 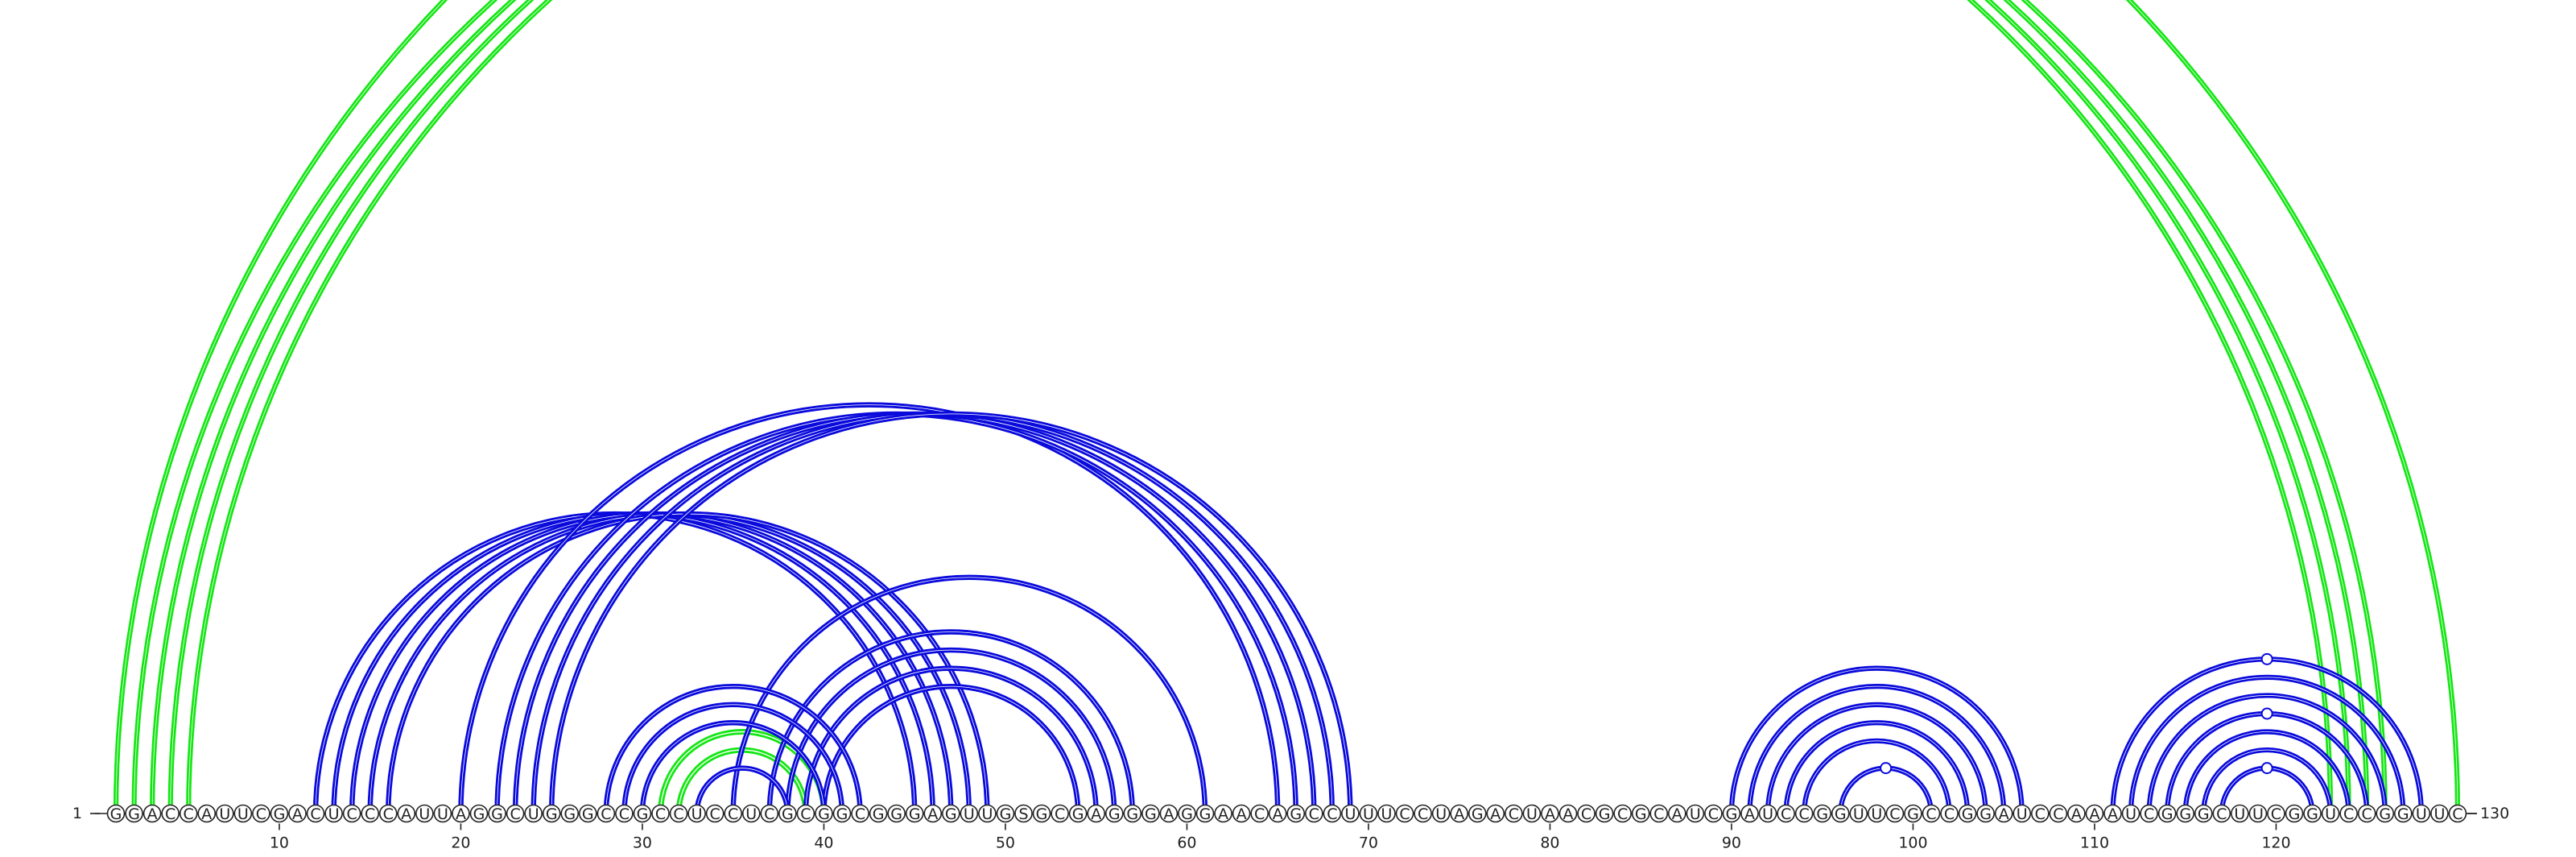 I want to click on axis-tick-label: 10, so click(x=279, y=843).